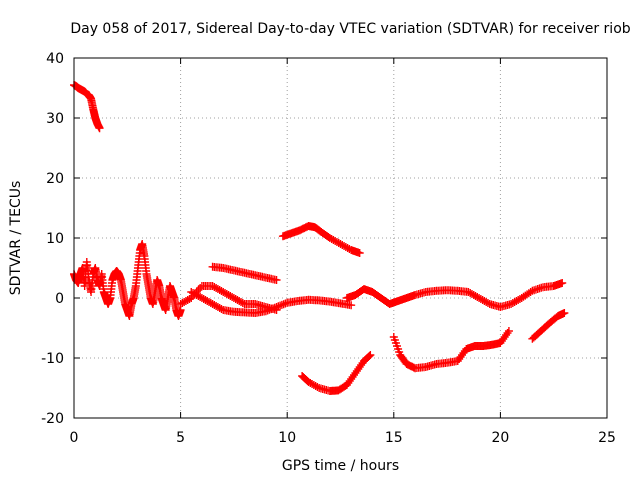 The image size is (640, 480). What do you see at coordinates (55, 179) in the screenshot?
I see `y-tick-label: 20` at bounding box center [55, 179].